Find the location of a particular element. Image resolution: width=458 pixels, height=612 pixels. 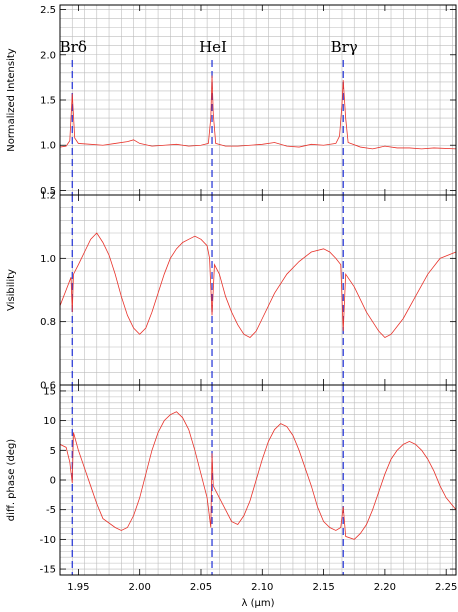

data-line-intensity is located at coordinates (258, 112).